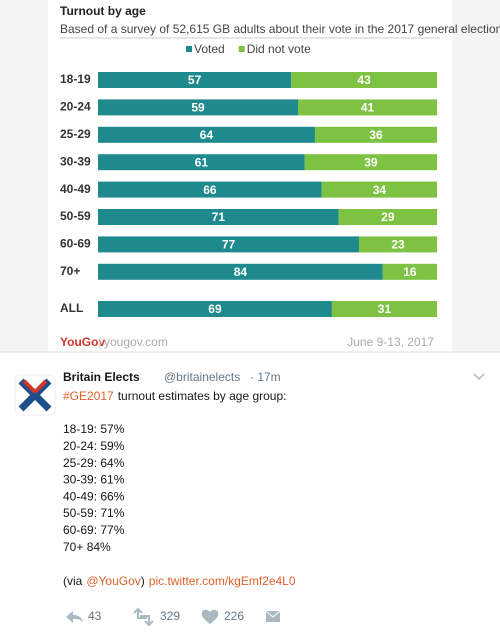 The height and width of the screenshot is (639, 500). Describe the element at coordinates (75, 216) in the screenshot. I see `category-label: 50-59` at that location.